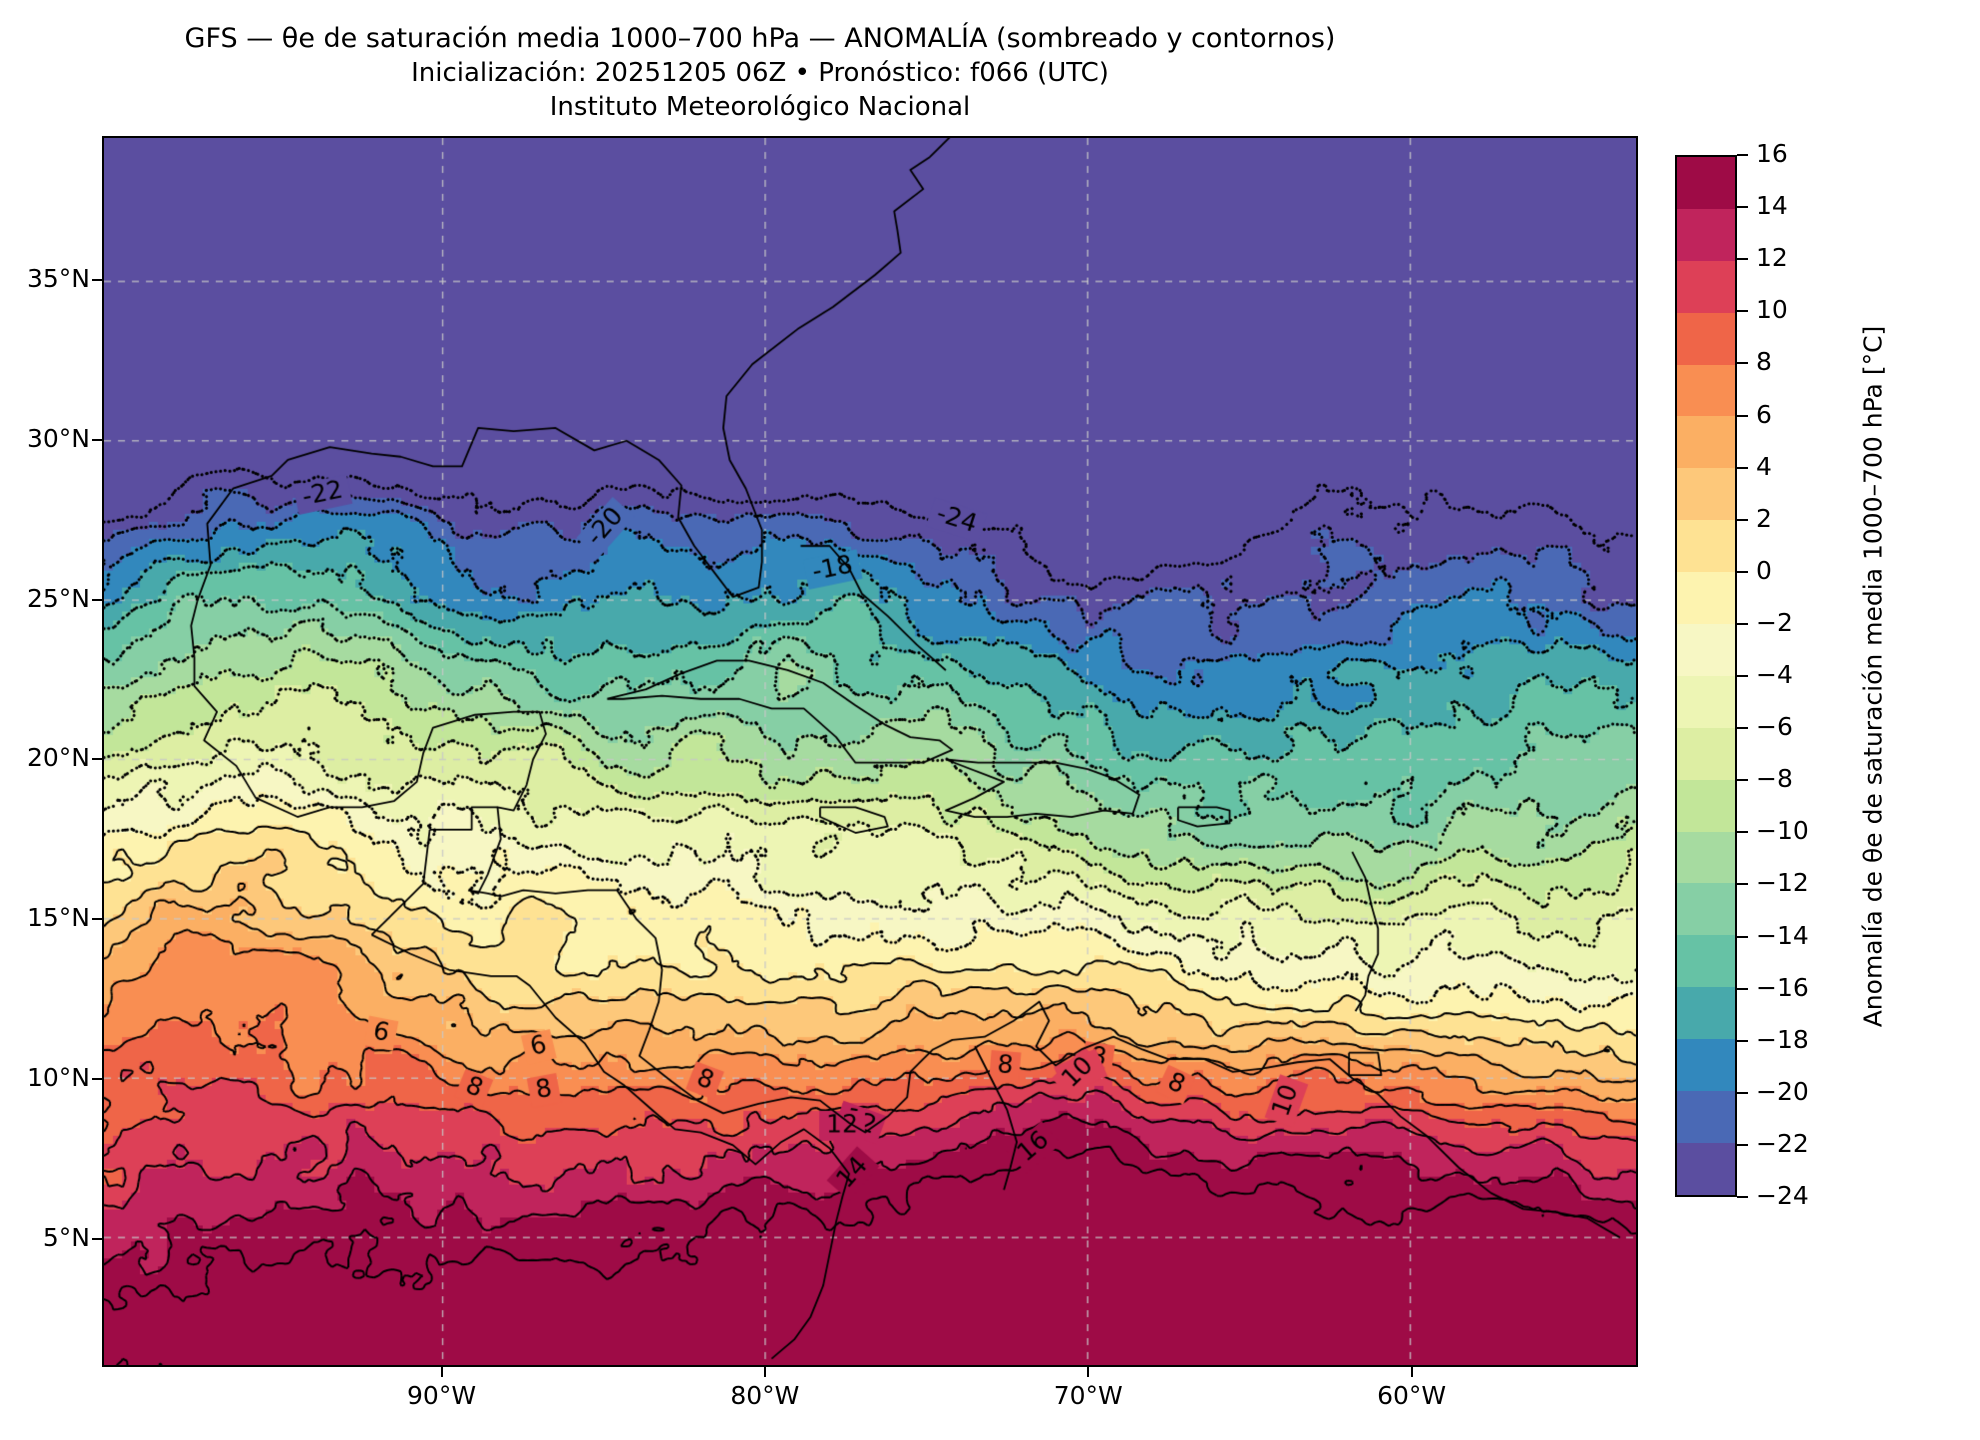 The width and height of the screenshot is (1980, 1440). Describe the element at coordinates (1782, 935) in the screenshot. I see `colorbar-tick-label: −14` at that location.